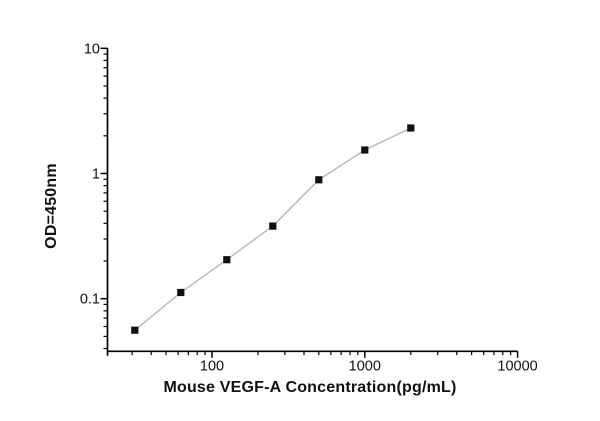 The height and width of the screenshot is (421, 600). What do you see at coordinates (51, 206) in the screenshot?
I see `y-axis-title: OD=450nm` at bounding box center [51, 206].